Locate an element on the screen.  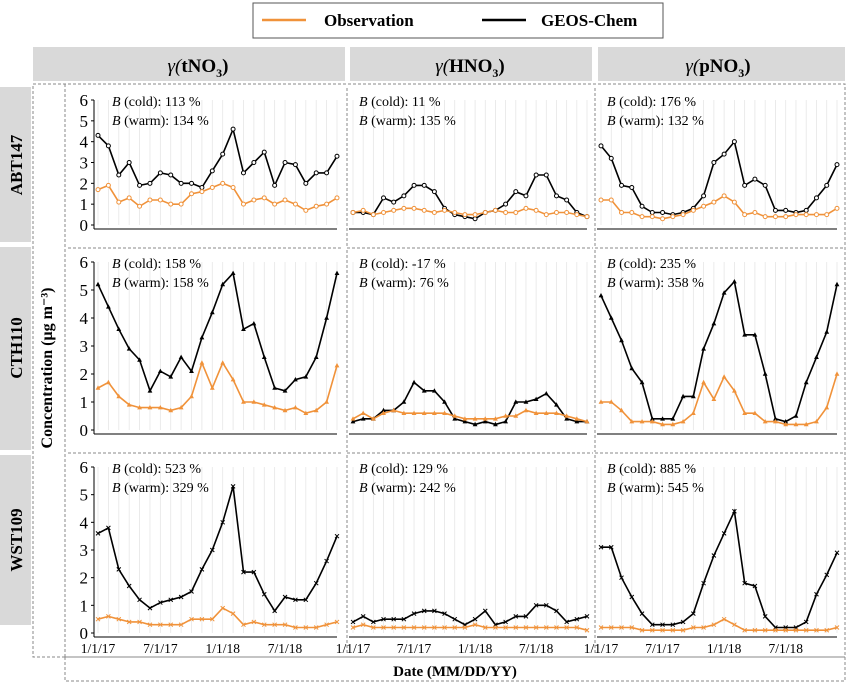
legend-box is located at coordinates (458, 20).